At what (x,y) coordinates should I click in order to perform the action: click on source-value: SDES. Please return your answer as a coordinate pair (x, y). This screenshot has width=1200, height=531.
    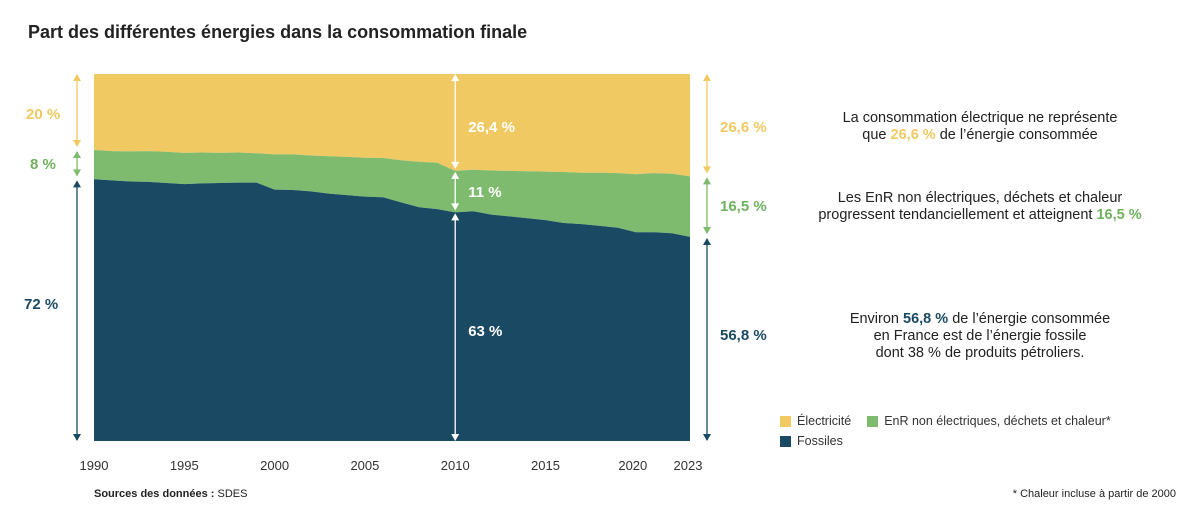
    Looking at the image, I should click on (232, 494).